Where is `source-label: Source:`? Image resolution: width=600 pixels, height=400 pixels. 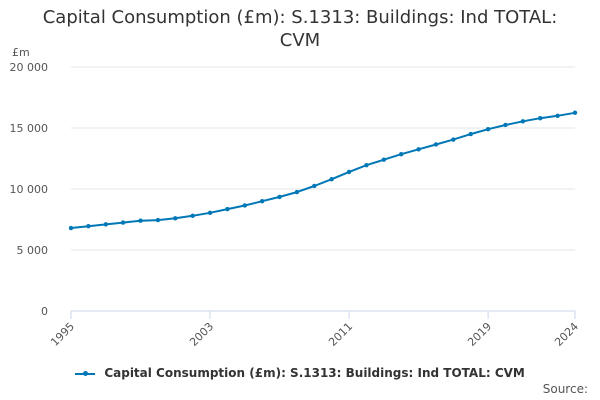
source-label: Source: is located at coordinates (565, 389).